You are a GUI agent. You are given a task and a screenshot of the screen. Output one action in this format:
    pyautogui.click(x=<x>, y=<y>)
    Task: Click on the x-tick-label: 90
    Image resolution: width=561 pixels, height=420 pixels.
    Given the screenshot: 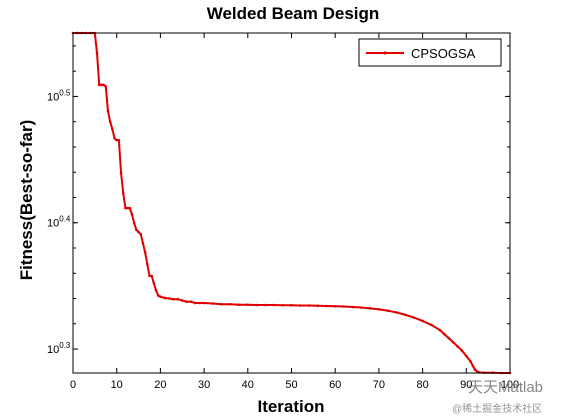 What is the action you would take?
    pyautogui.click(x=466, y=385)
    